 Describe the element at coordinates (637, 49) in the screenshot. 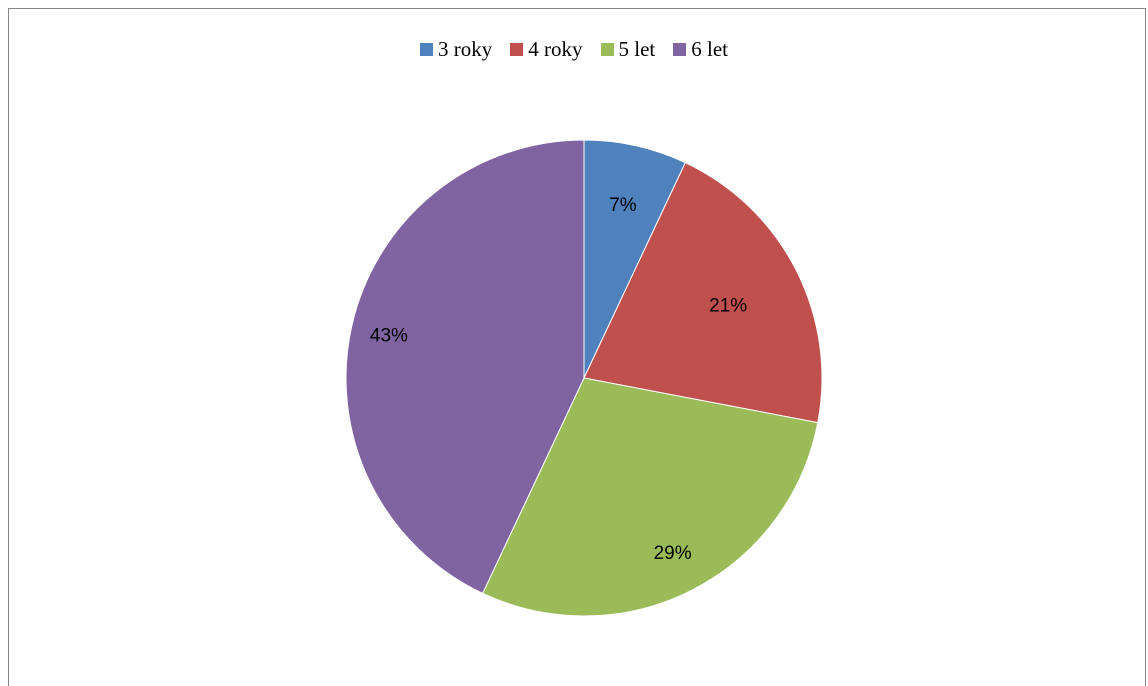

I see `legend-label: 5 let` at that location.